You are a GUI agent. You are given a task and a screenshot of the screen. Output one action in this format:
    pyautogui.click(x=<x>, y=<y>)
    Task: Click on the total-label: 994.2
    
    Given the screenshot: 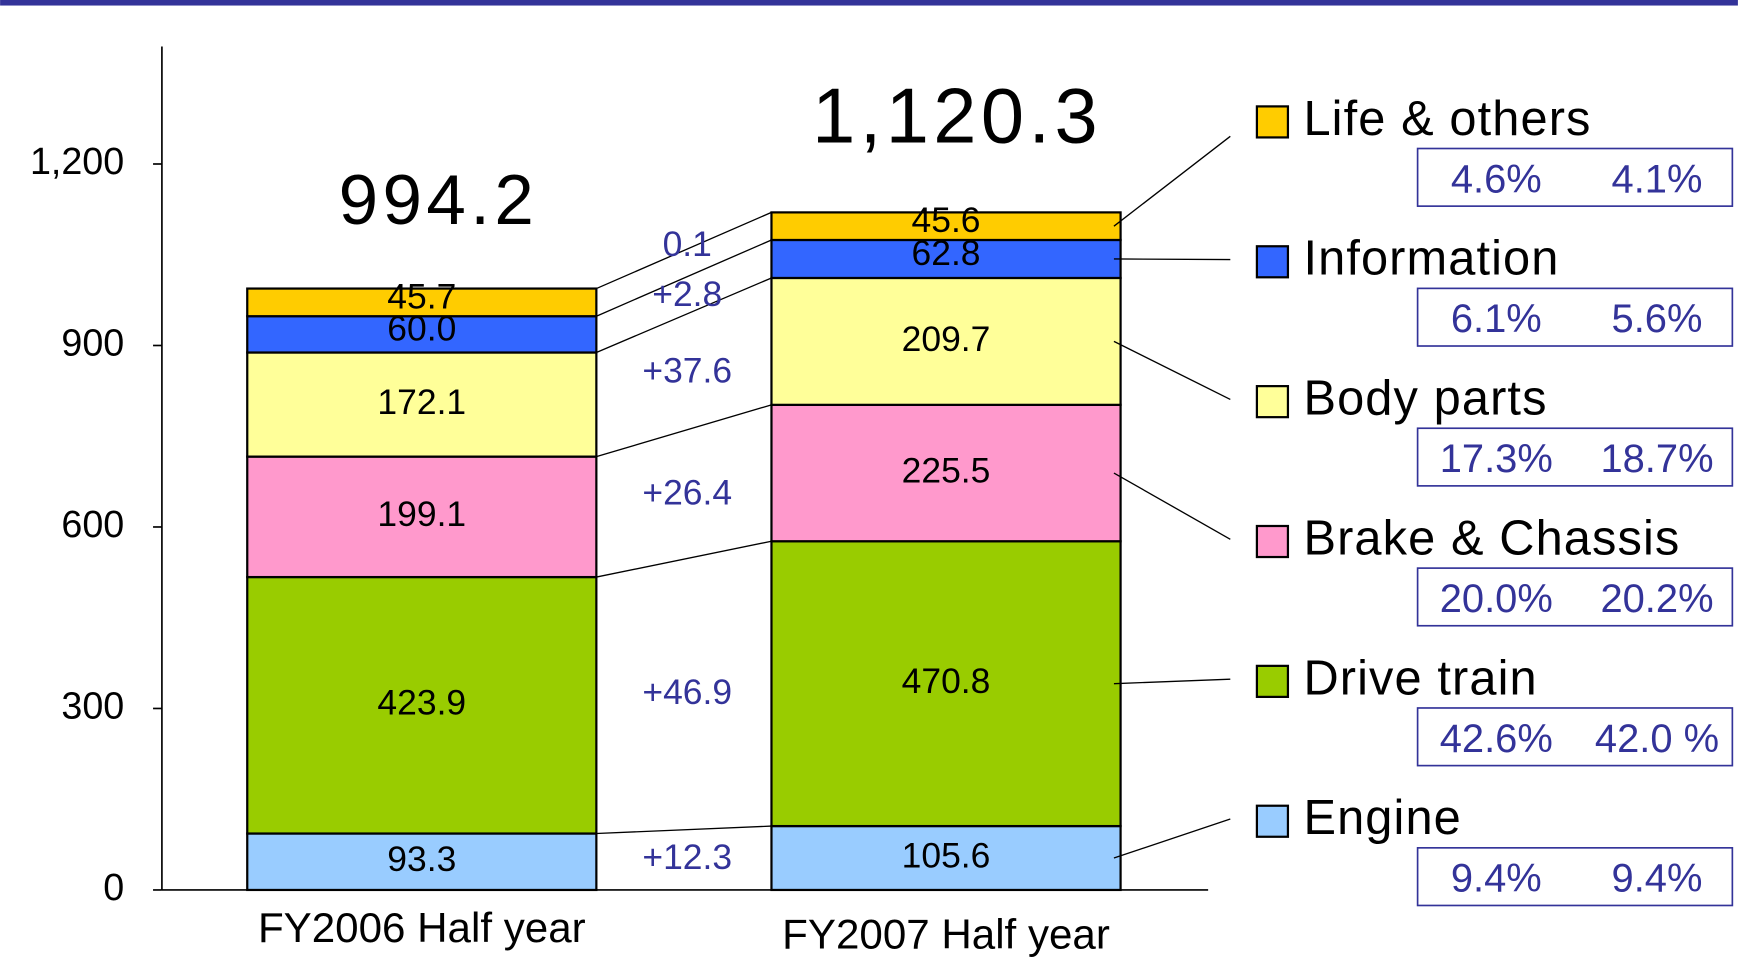 What is the action you would take?
    pyautogui.click(x=439, y=200)
    